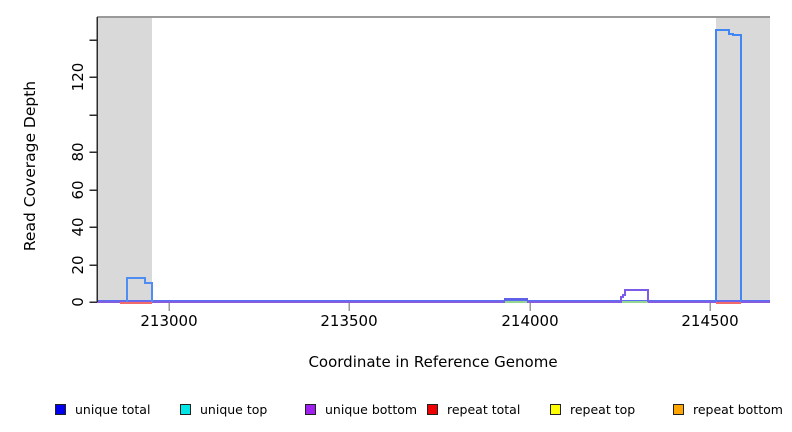 This screenshot has height=432, width=792. Describe the element at coordinates (139, 289) in the screenshot. I see `unique-total-left-peak` at that location.